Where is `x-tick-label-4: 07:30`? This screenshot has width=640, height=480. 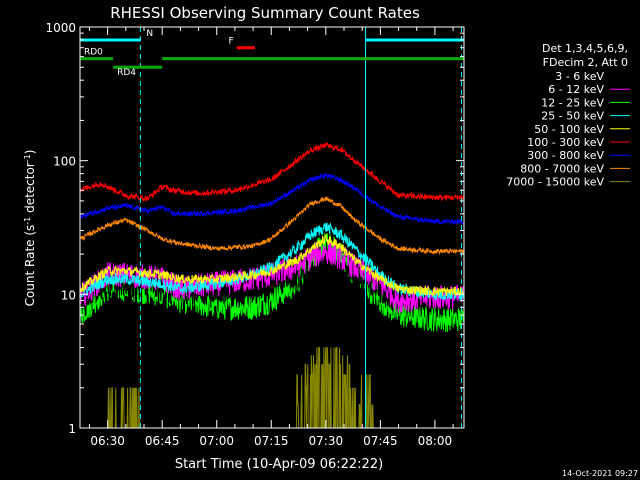
x-tick-label-4: 07:30 is located at coordinates (326, 441).